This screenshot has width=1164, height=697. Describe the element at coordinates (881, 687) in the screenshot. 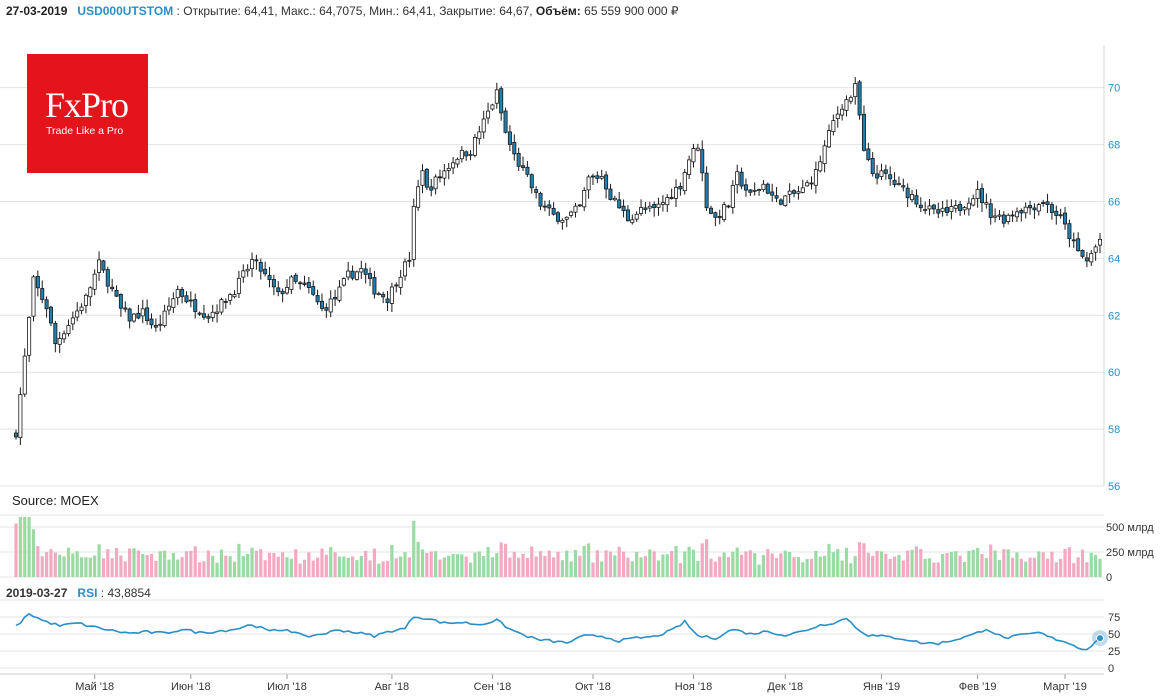

I see `x-tick-label: Янв '19` at that location.